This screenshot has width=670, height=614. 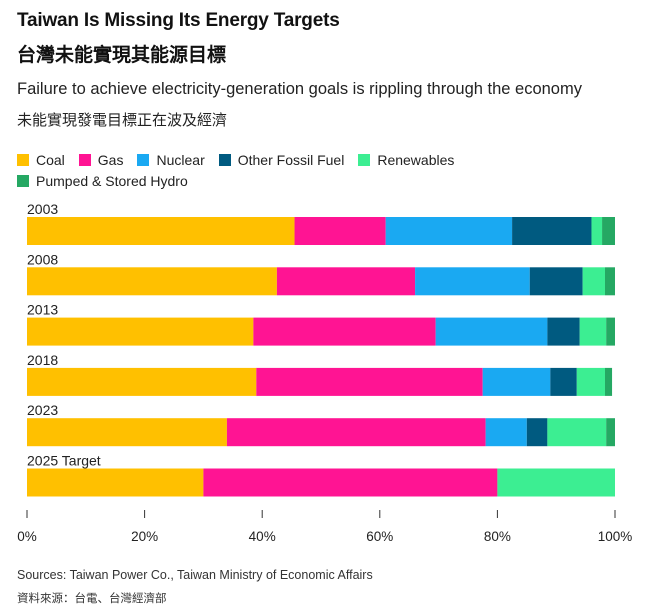 What do you see at coordinates (112, 180) in the screenshot?
I see `legend-label: Pumped & Stored Hydro` at bounding box center [112, 180].